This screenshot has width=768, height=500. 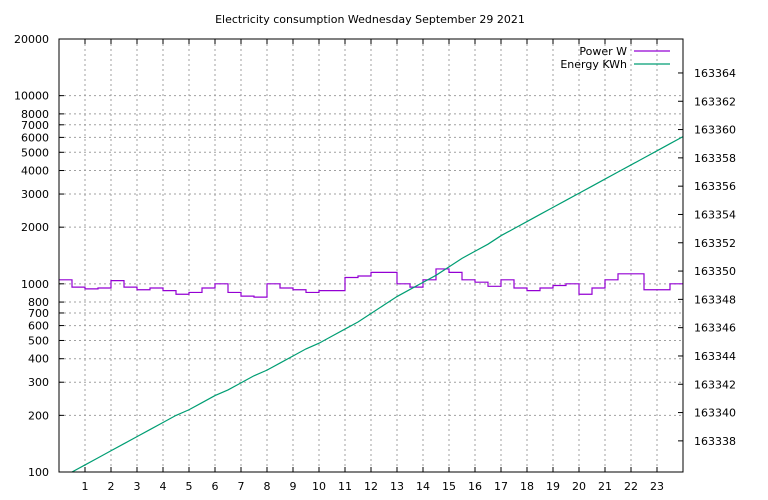 I want to click on y-right-tick-label: 163352, so click(x=715, y=243).